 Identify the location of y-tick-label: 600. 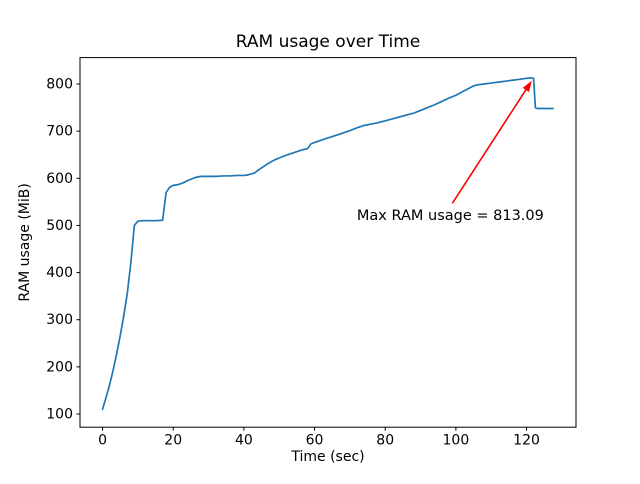
(59, 179).